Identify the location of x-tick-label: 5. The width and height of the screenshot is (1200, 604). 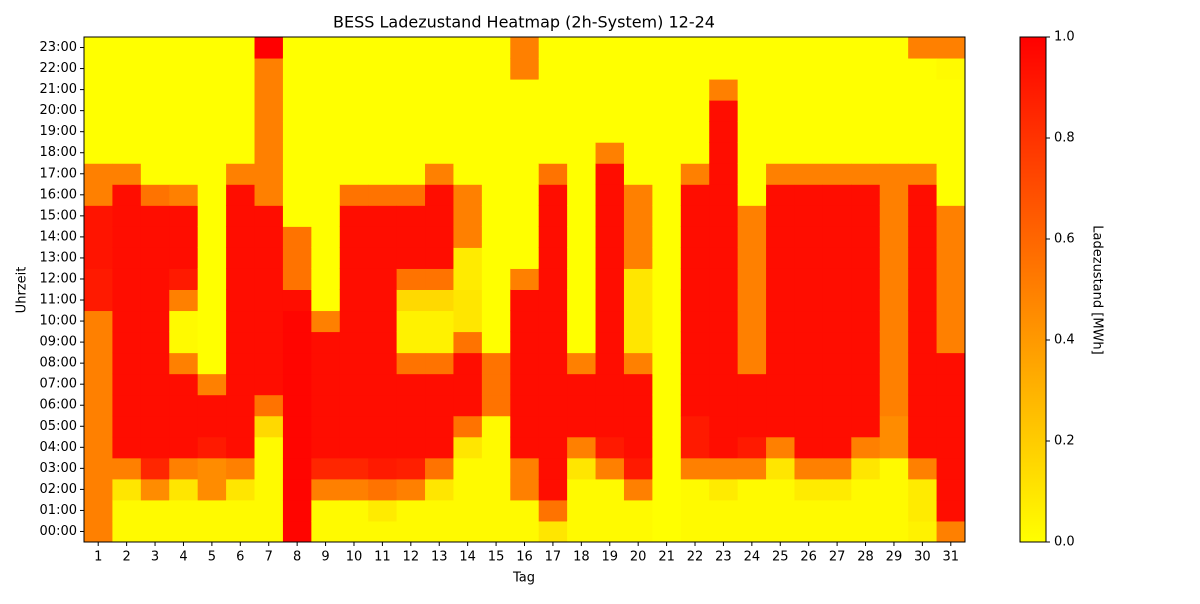
(212, 557).